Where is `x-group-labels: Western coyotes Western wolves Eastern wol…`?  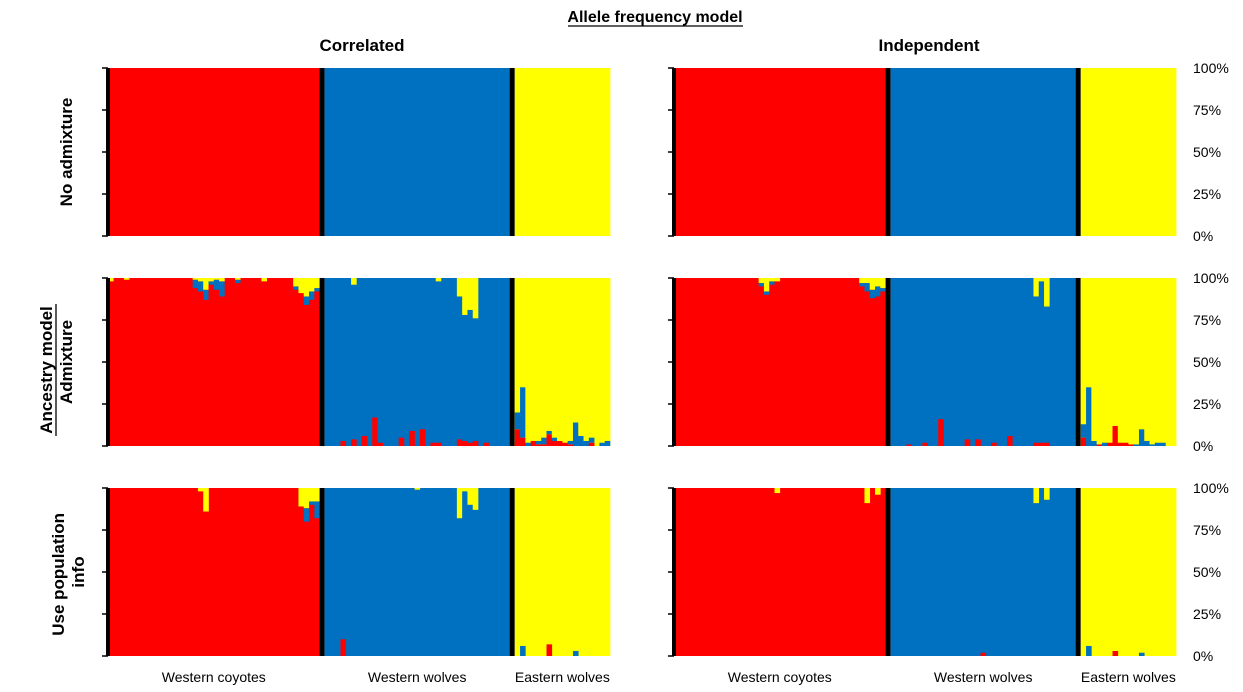
x-group-labels: Western coyotes Western wolves Eastern wol… is located at coordinates (669, 677).